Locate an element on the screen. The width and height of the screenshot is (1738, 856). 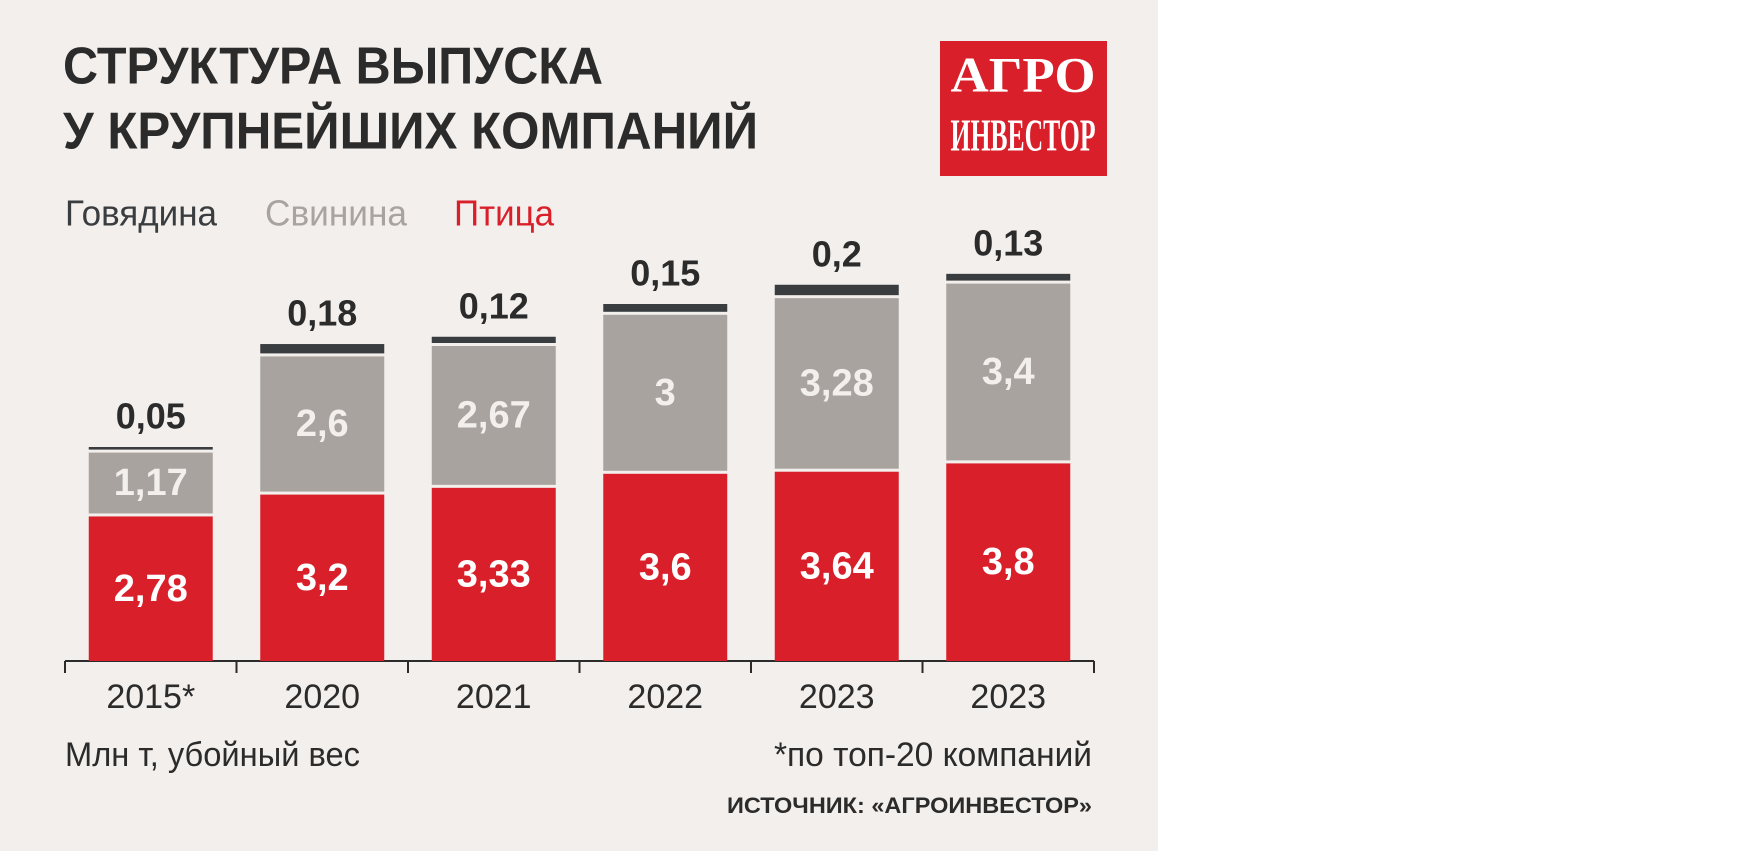
data-label: 0,2 is located at coordinates (837, 253).